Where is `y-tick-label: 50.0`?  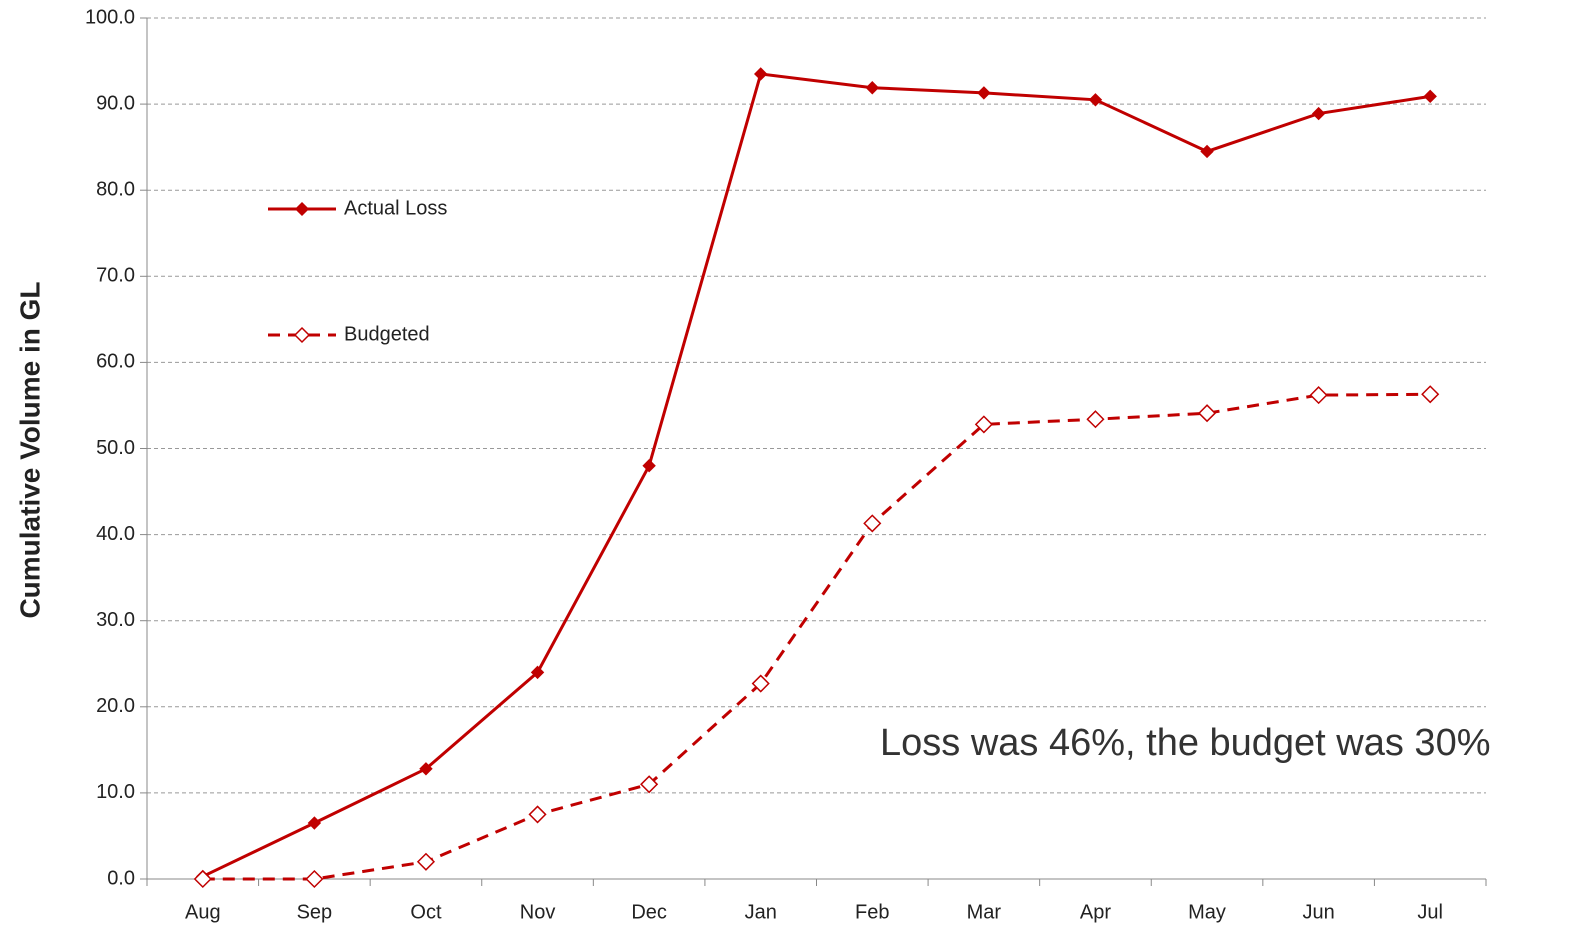 y-tick-label: 50.0 is located at coordinates (115, 448).